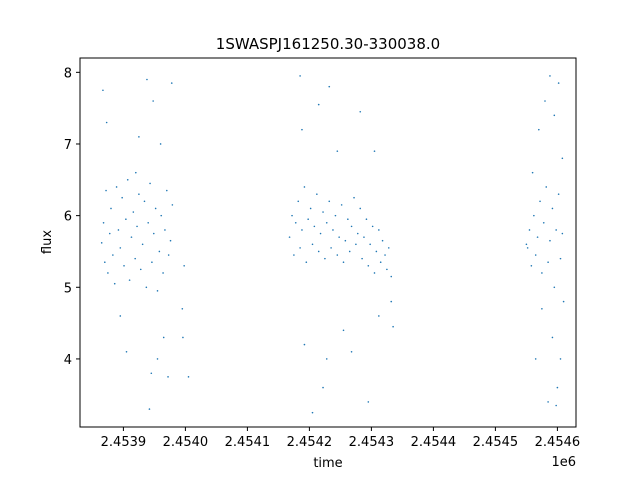 The image size is (640, 480). Describe the element at coordinates (186, 442) in the screenshot. I see `x-tick-label: 2.4540` at that location.